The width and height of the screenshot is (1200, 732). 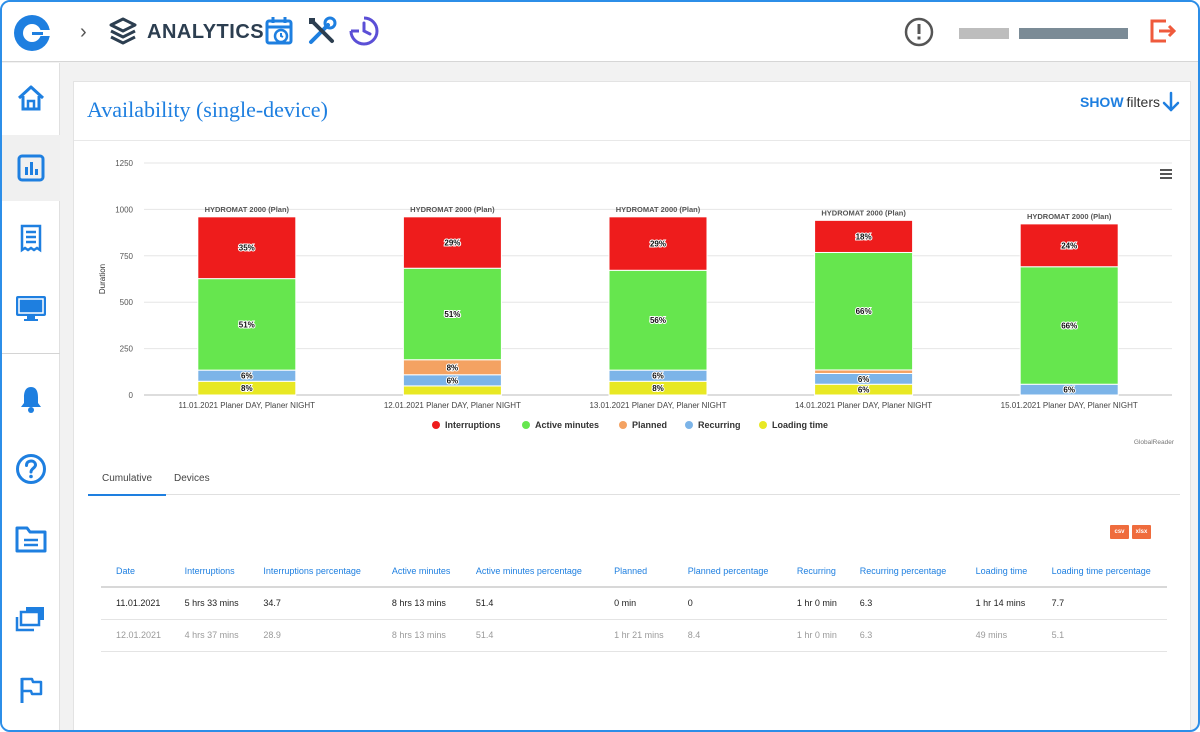 I want to click on table-cell: 49 mins, so click(x=998, y=635).